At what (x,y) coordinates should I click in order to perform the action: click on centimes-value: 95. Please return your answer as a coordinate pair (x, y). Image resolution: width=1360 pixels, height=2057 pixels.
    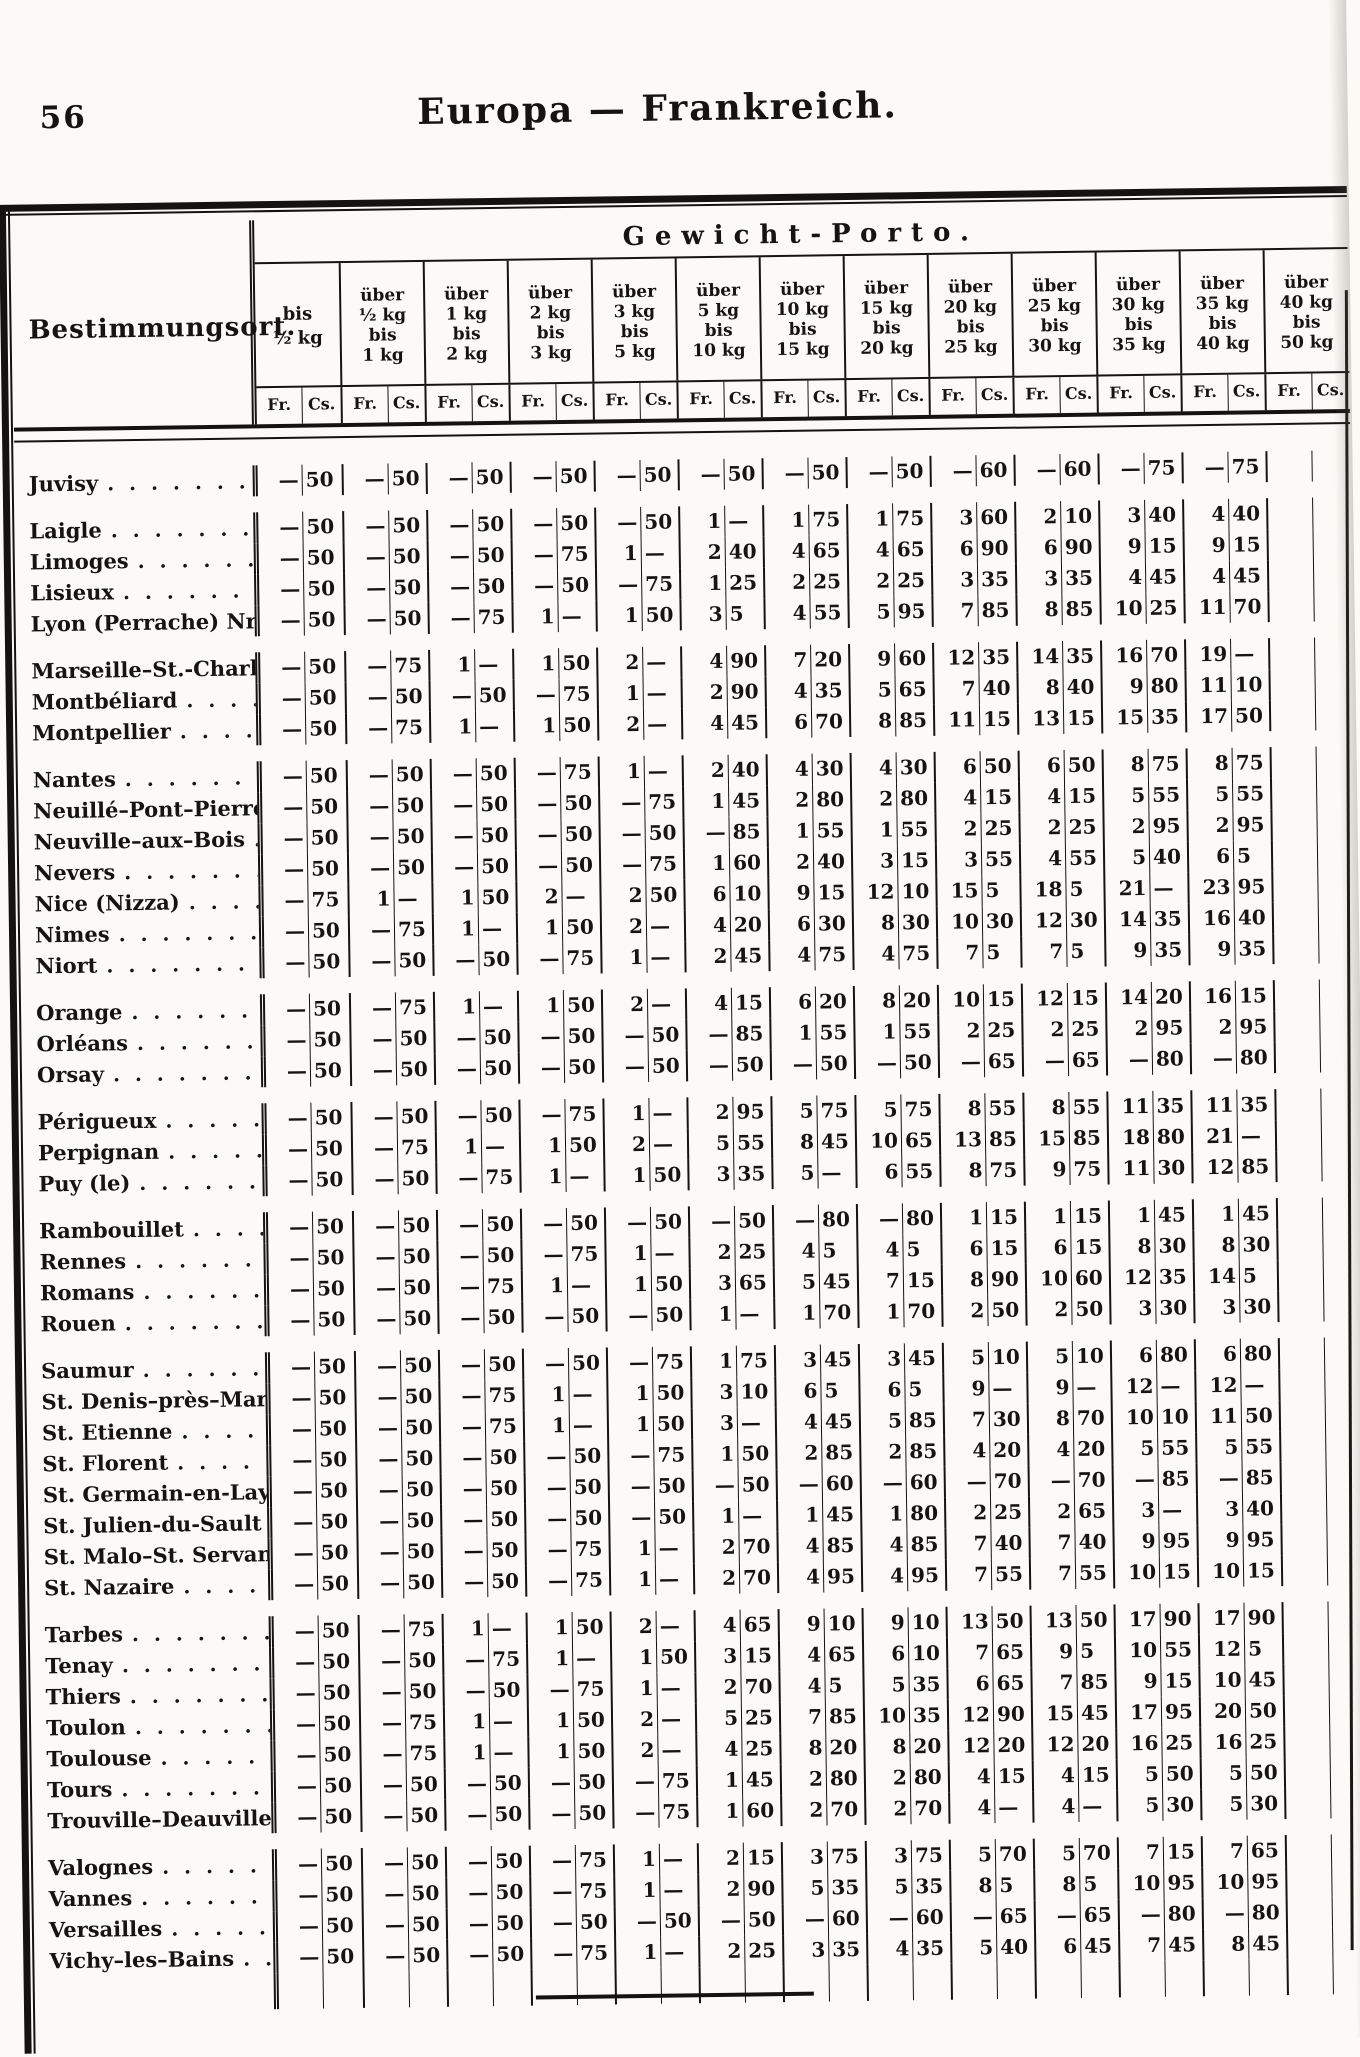
    Looking at the image, I should click on (926, 1576).